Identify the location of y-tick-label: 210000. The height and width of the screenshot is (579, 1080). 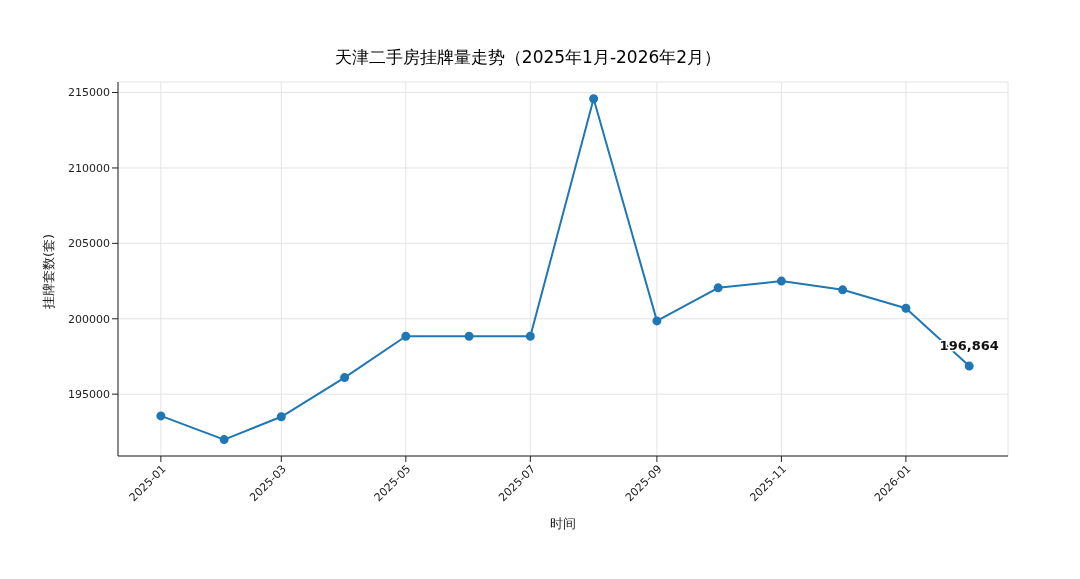
(89, 168).